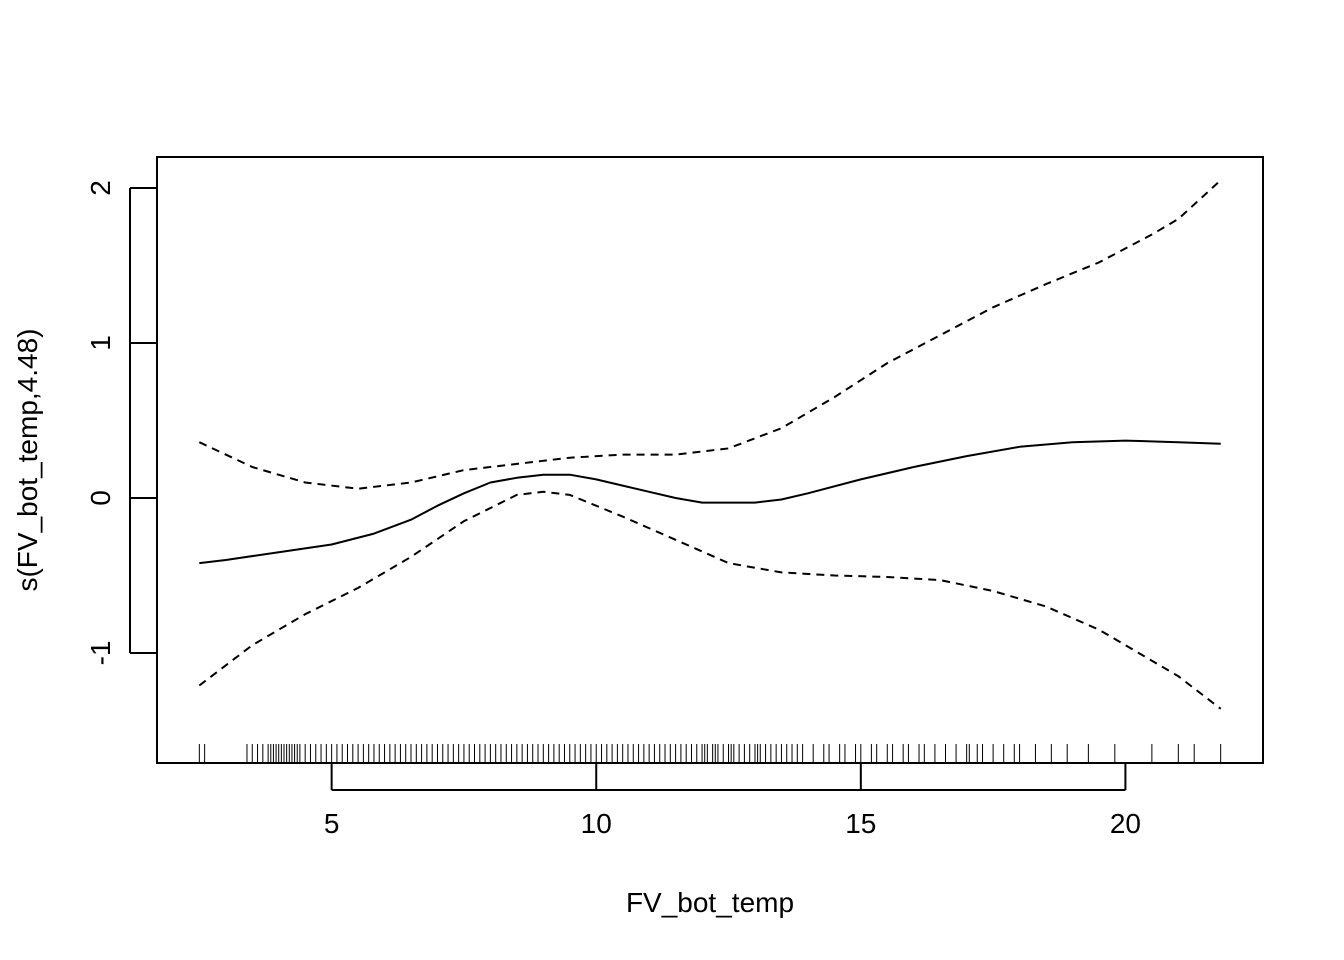 This screenshot has height=960, width=1344. Describe the element at coordinates (596, 823) in the screenshot. I see `x-tick-label: 10` at that location.